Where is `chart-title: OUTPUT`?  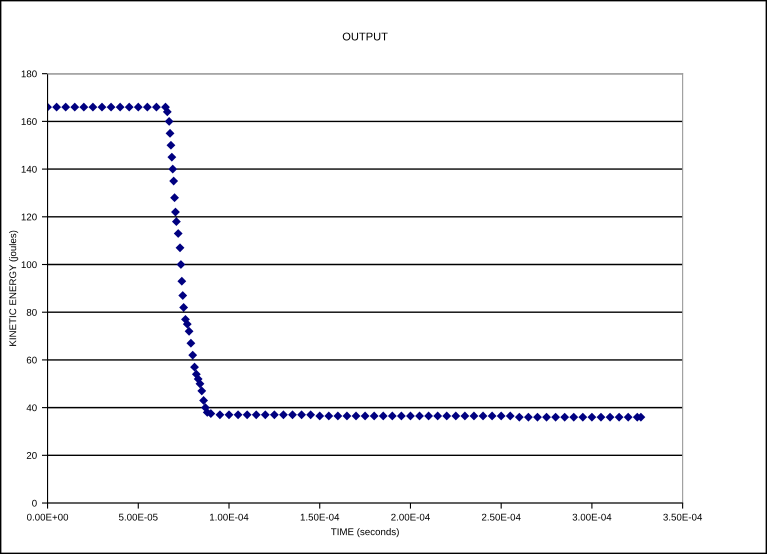
chart-title: OUTPUT is located at coordinates (365, 36).